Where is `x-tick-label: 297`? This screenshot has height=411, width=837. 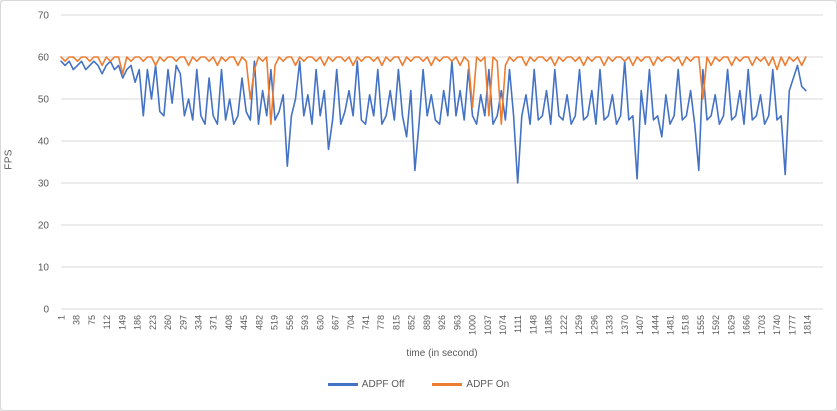 x-tick-label: 297 is located at coordinates (183, 322).